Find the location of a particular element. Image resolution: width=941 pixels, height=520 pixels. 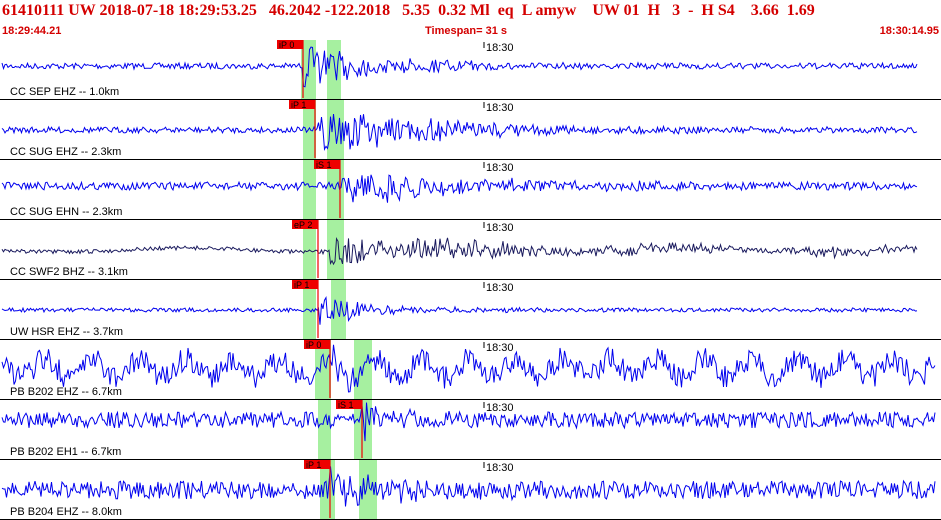

channel-row: 18:30 iP 0 CC SEP EHZ -- 1.0km is located at coordinates (470, 70).